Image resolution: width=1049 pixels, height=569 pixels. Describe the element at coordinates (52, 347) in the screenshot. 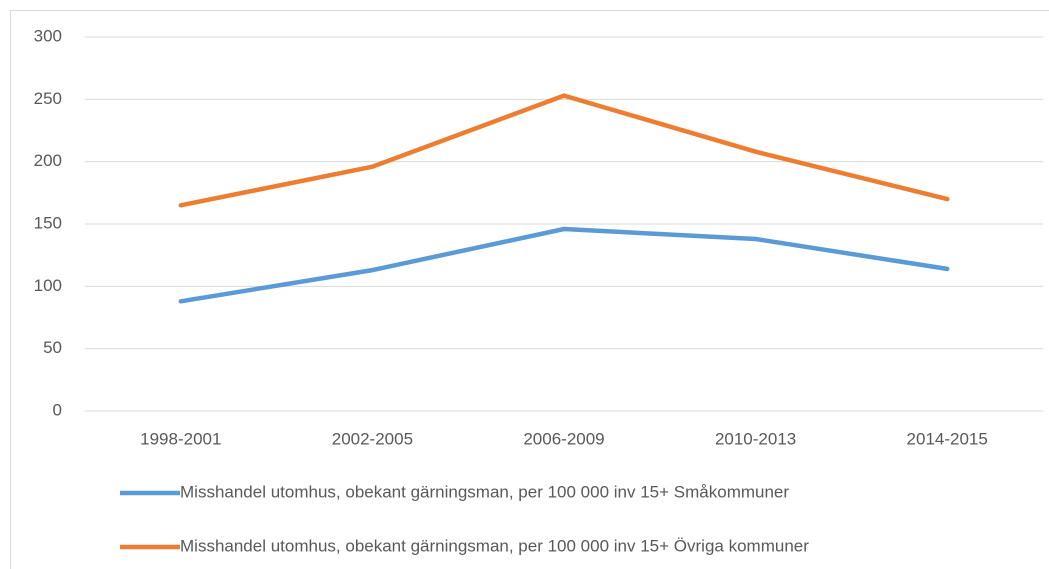

I see `y-tick-label: 50` at that location.